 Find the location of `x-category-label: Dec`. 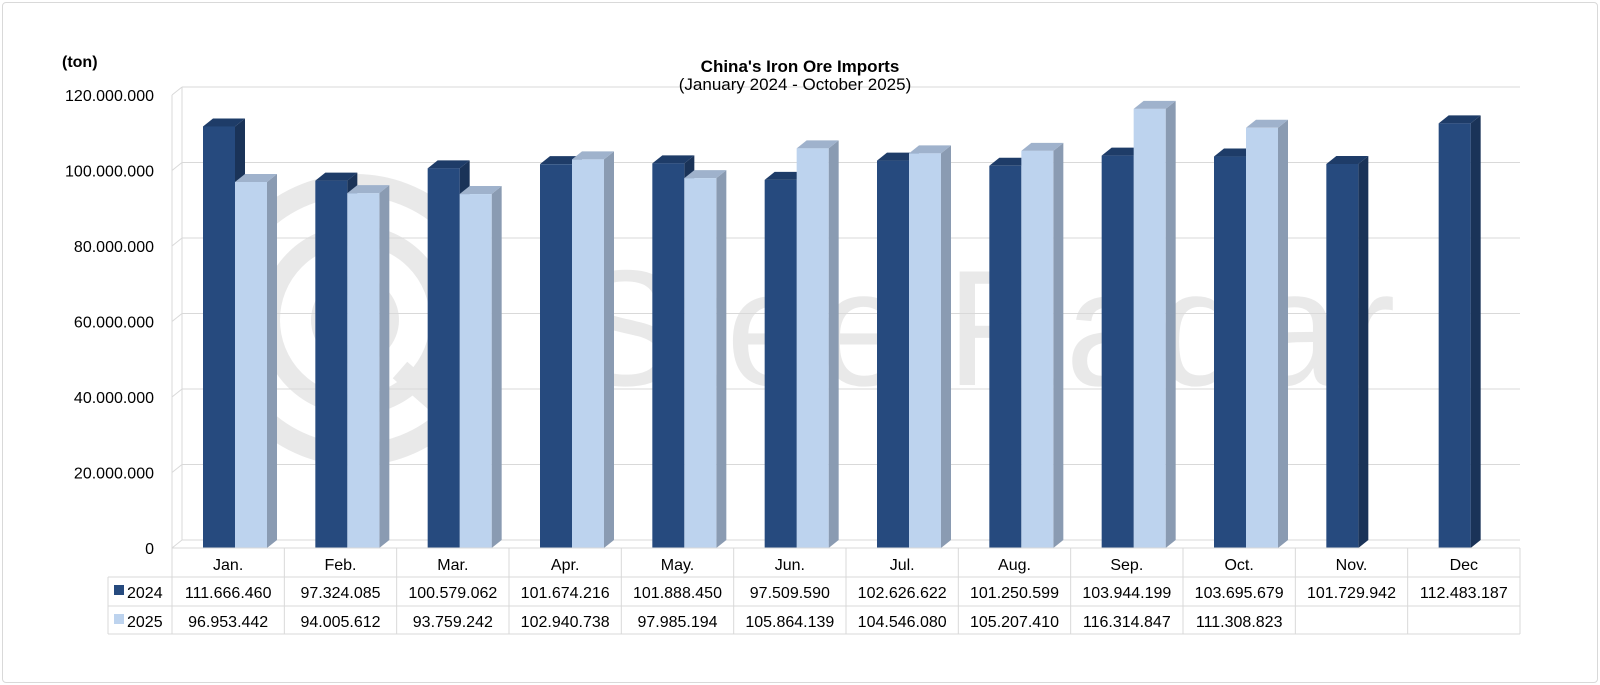

x-category-label: Dec is located at coordinates (1464, 565).